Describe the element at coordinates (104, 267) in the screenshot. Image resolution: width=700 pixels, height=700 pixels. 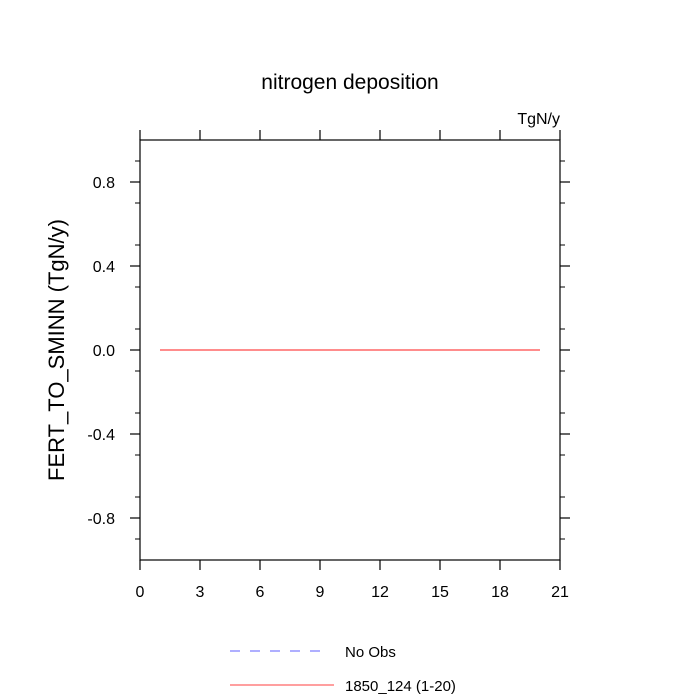
I see `y-tick-label: 0.4` at that location.